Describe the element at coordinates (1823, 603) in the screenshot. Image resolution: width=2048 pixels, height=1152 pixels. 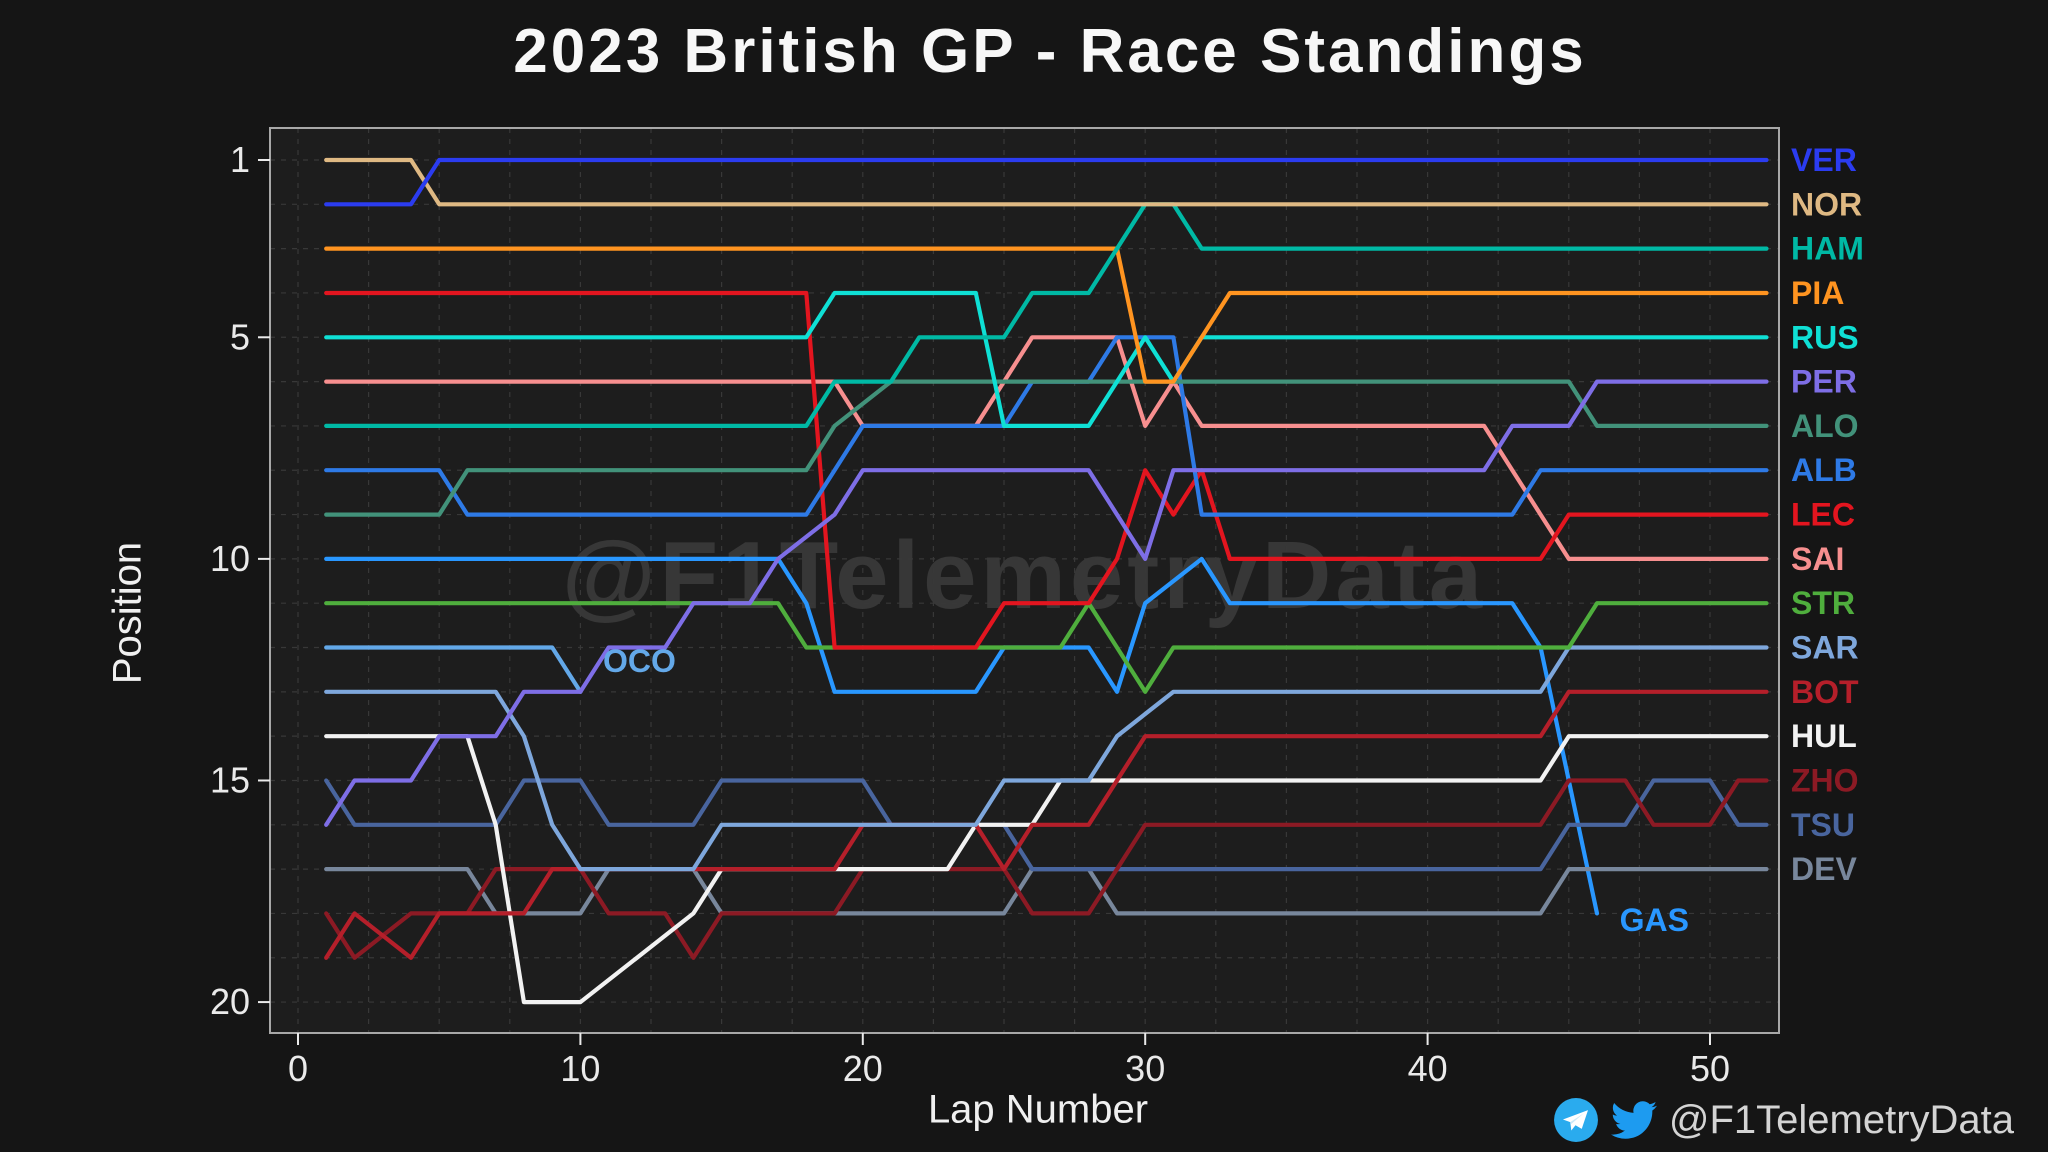
I see `driver-label-STR: STR` at that location.